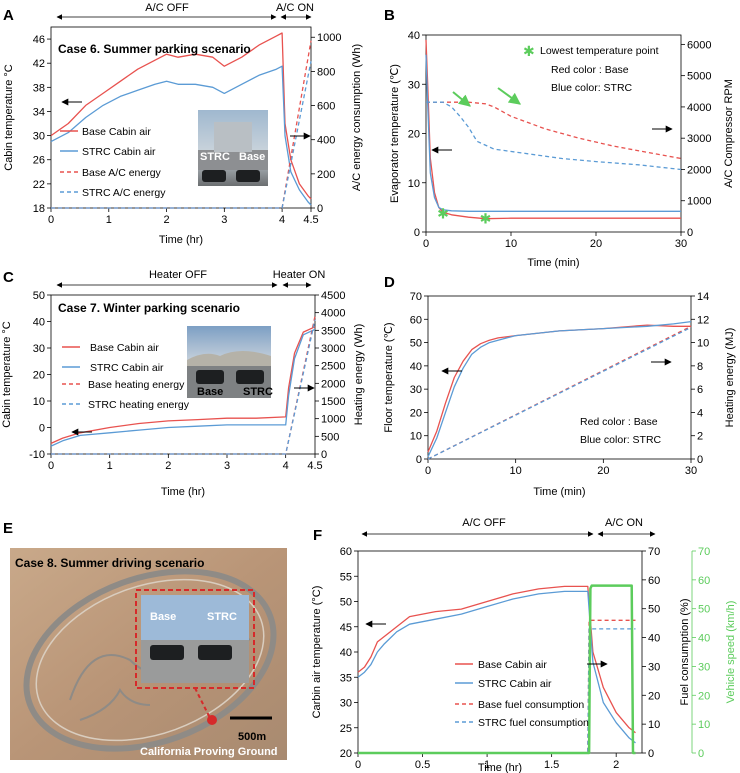 The image size is (740, 773). Describe the element at coordinates (704, 725) in the screenshot. I see `y3-tick-label: 10` at that location.